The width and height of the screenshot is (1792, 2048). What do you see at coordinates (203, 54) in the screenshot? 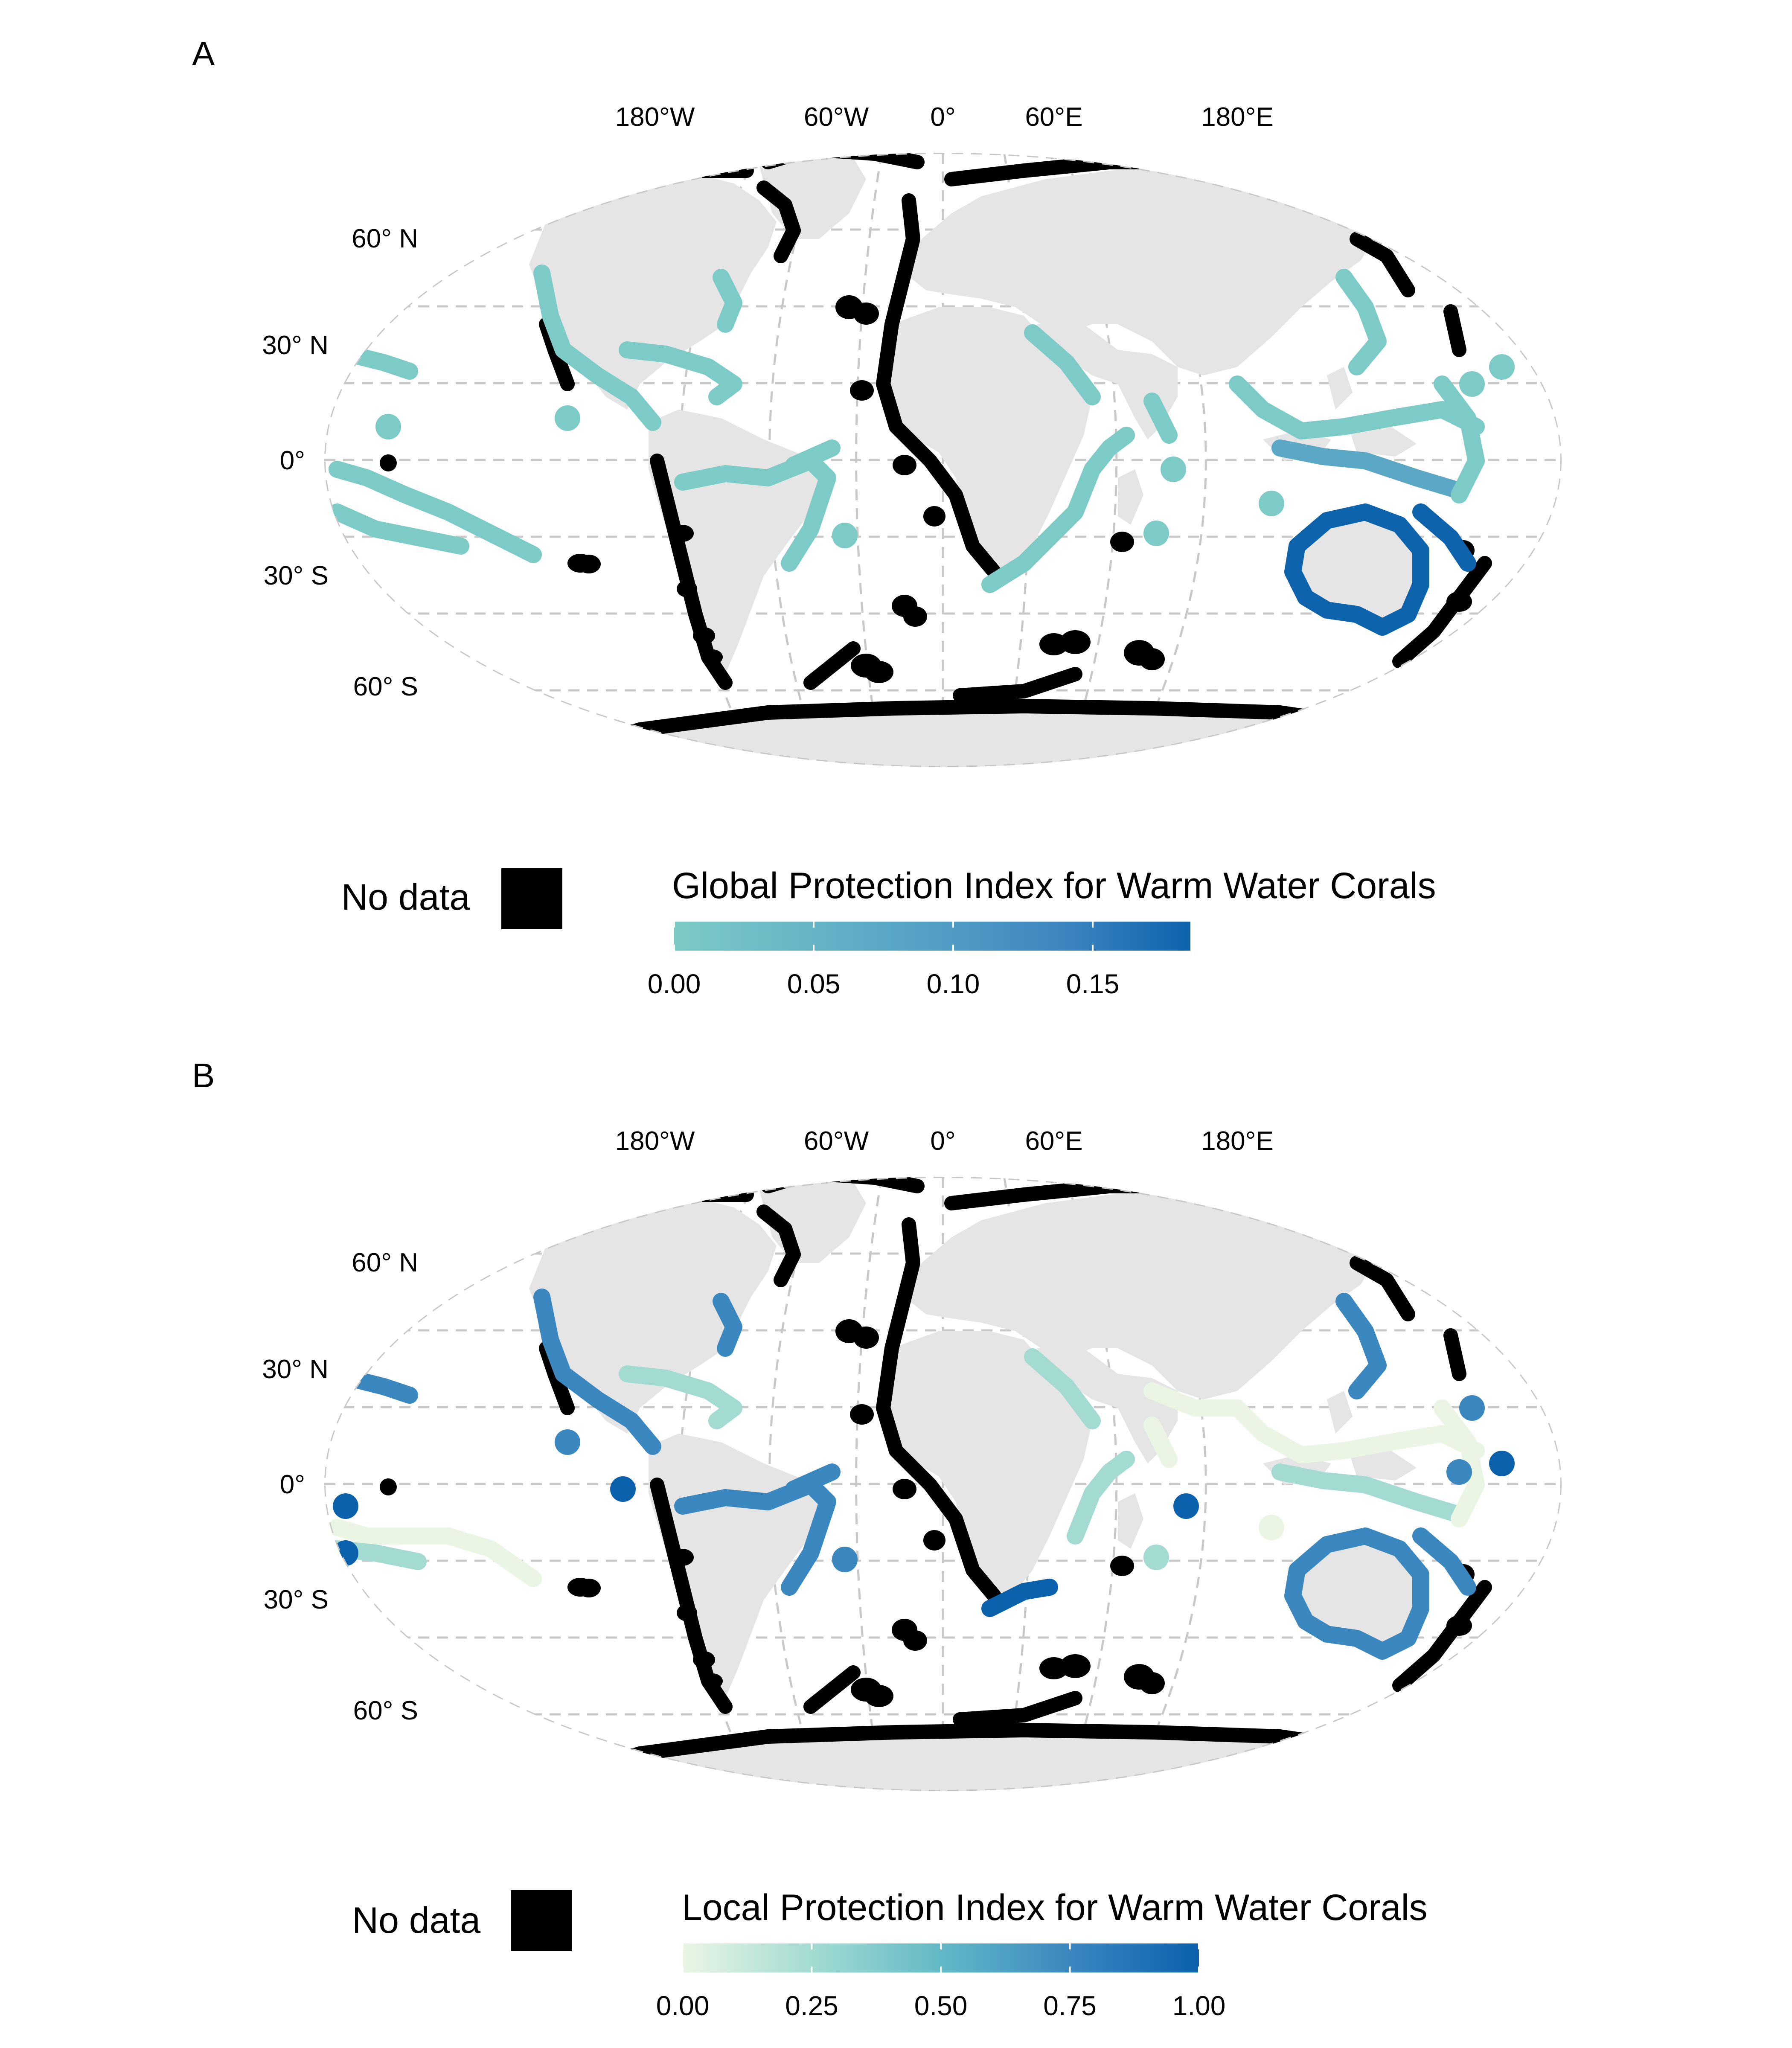
I see `panel-a-letter: A` at bounding box center [203, 54].